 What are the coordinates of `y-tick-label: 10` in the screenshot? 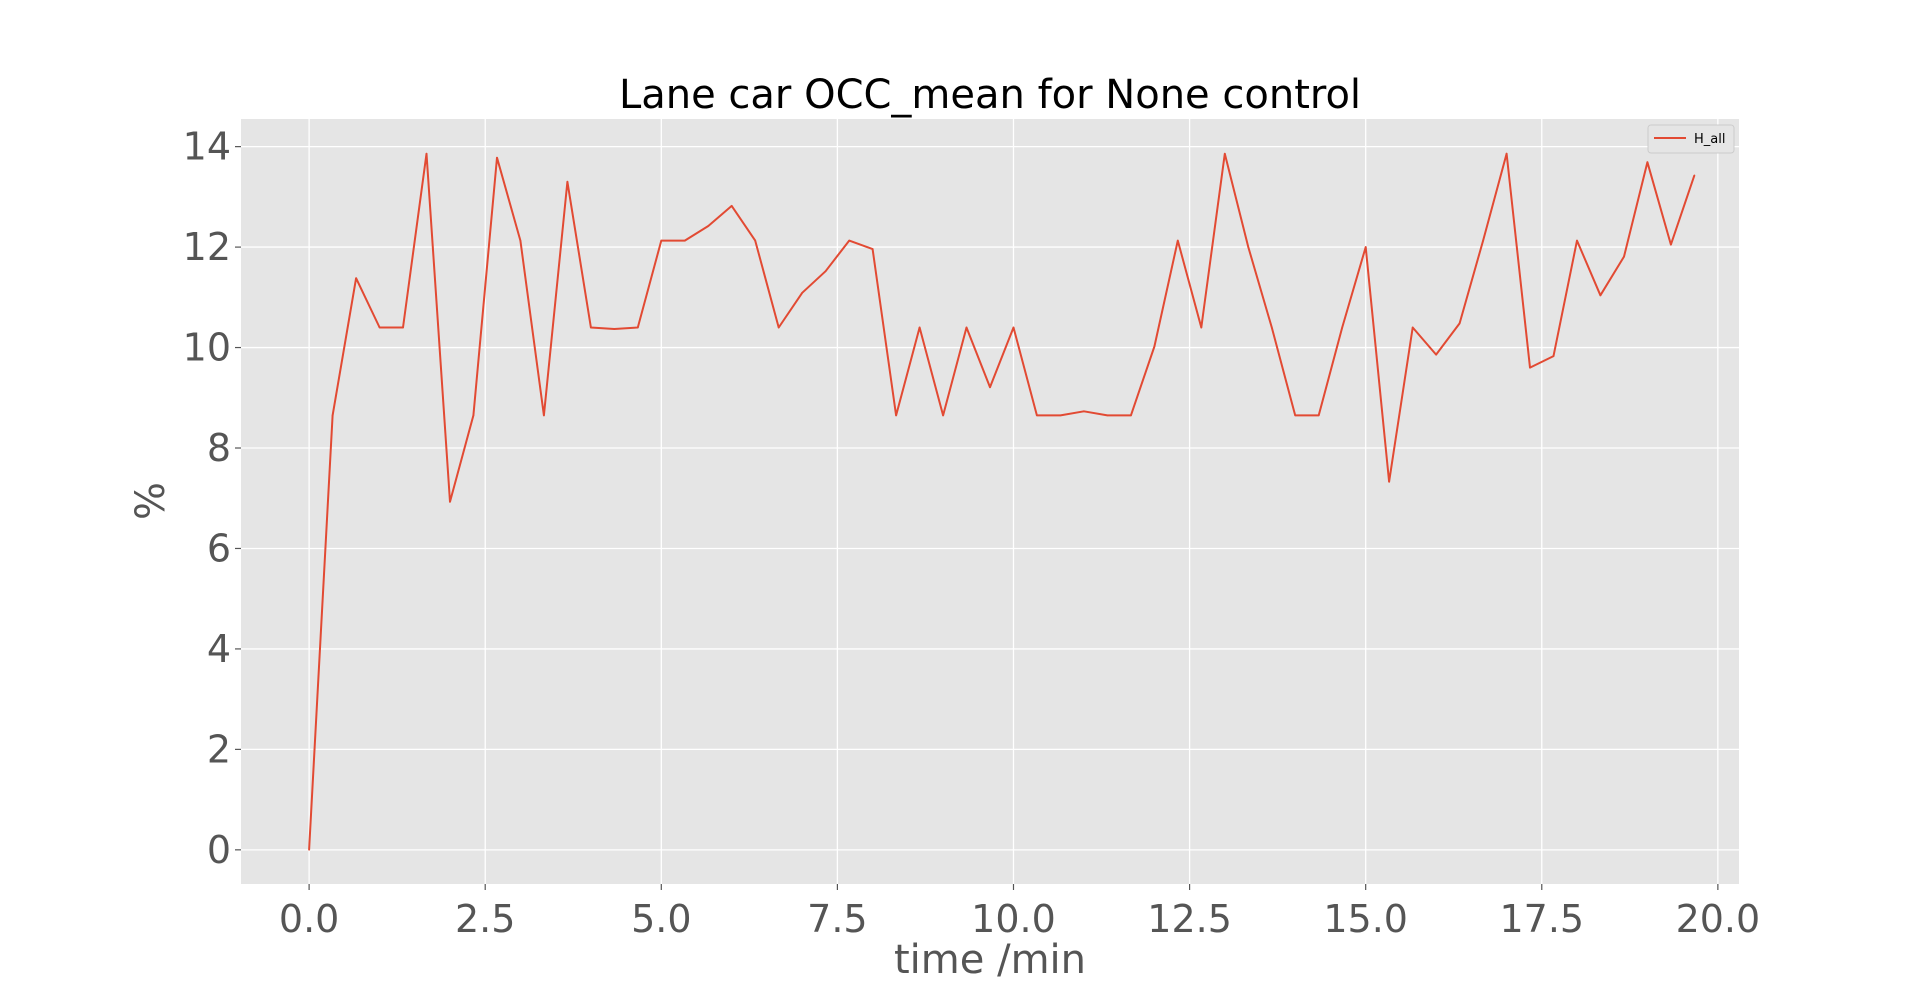 It's located at (207, 348).